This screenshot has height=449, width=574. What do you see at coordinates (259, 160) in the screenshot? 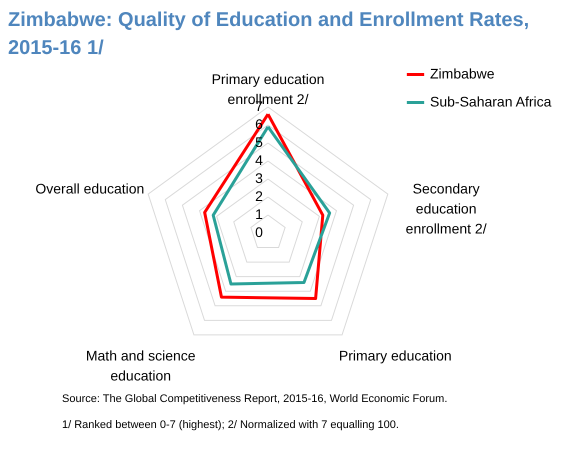
I see `y-tick-label: 4` at bounding box center [259, 160].